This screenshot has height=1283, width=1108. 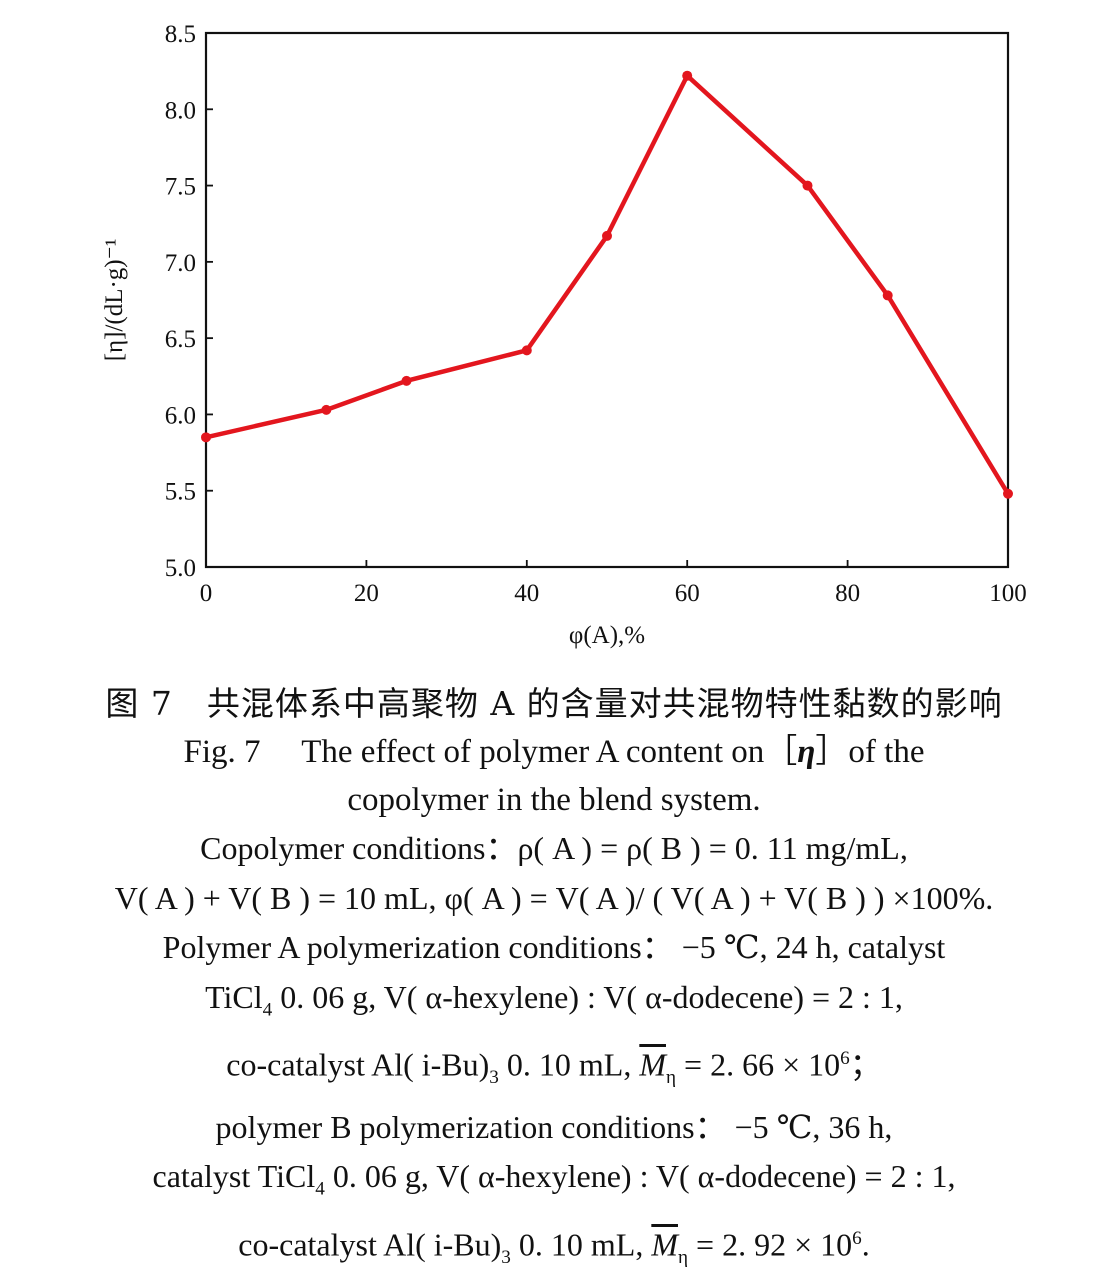 I want to click on x-tick-label: 60, so click(x=687, y=593).